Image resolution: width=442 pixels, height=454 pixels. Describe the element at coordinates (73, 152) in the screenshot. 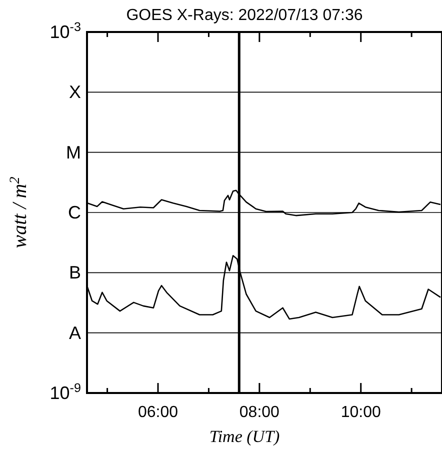

I see `y-tick-label: M` at that location.